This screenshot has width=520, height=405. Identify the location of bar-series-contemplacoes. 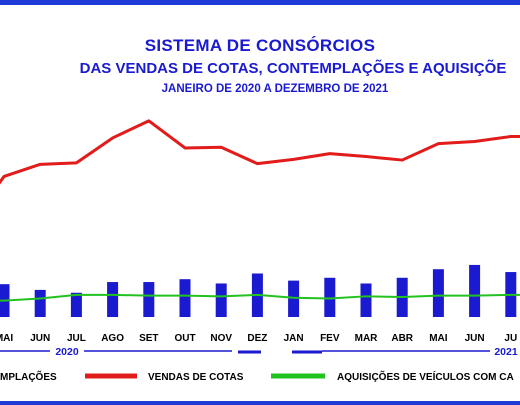
(258, 290).